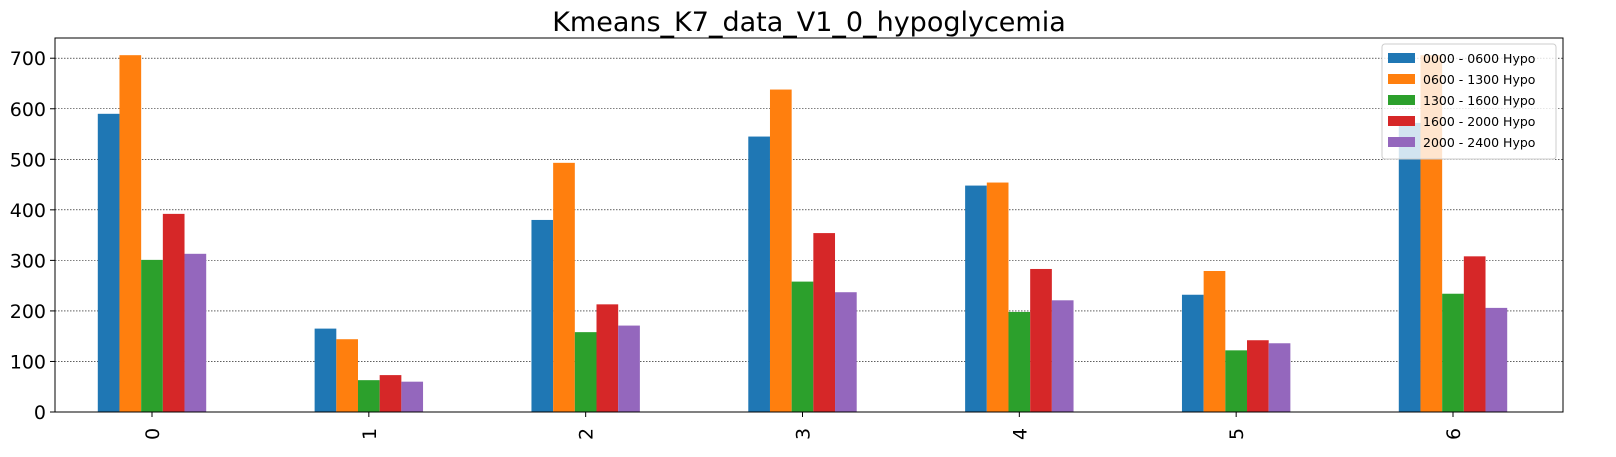 The width and height of the screenshot is (1616, 457). What do you see at coordinates (1479, 121) in the screenshot?
I see `legend-label: 1600 - 2000 Hypo` at bounding box center [1479, 121].